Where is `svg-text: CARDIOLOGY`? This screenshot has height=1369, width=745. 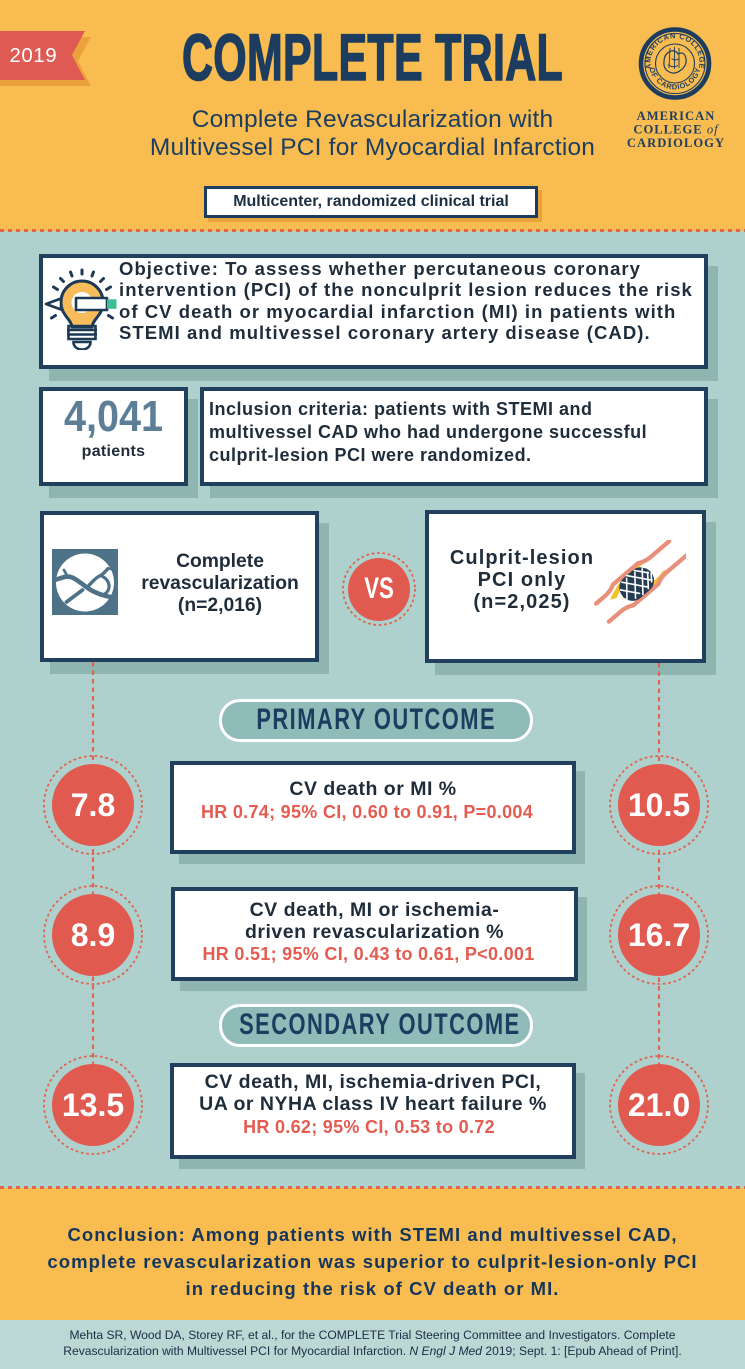
svg-text: CARDIOLOGY is located at coordinates (676, 143).